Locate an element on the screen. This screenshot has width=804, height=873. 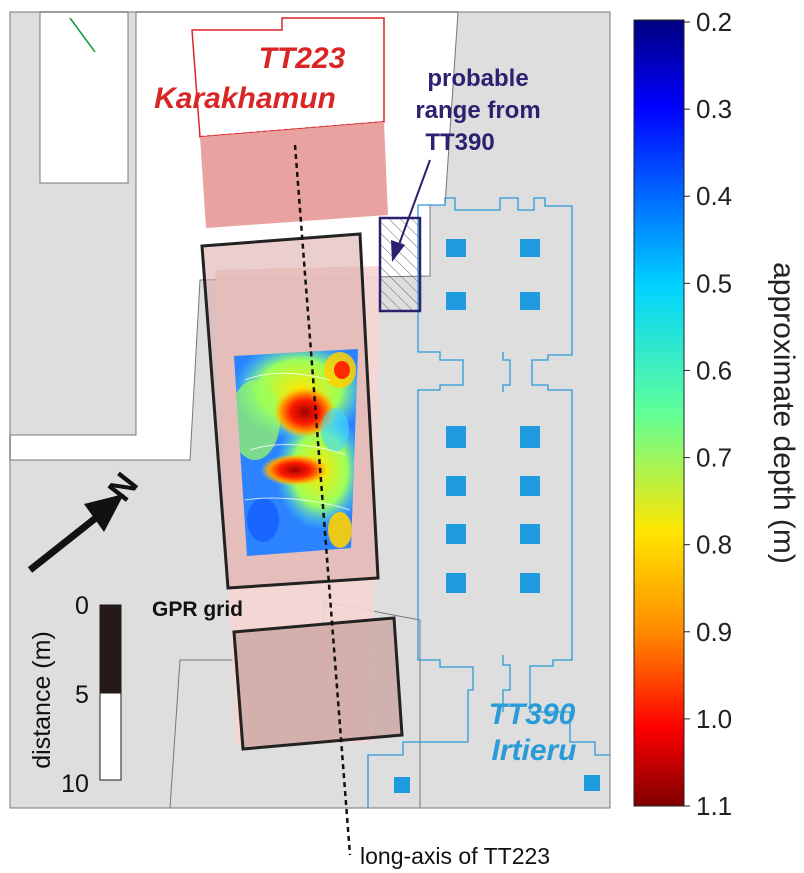
gpr-grid-label: GPR grid is located at coordinates (197, 609).